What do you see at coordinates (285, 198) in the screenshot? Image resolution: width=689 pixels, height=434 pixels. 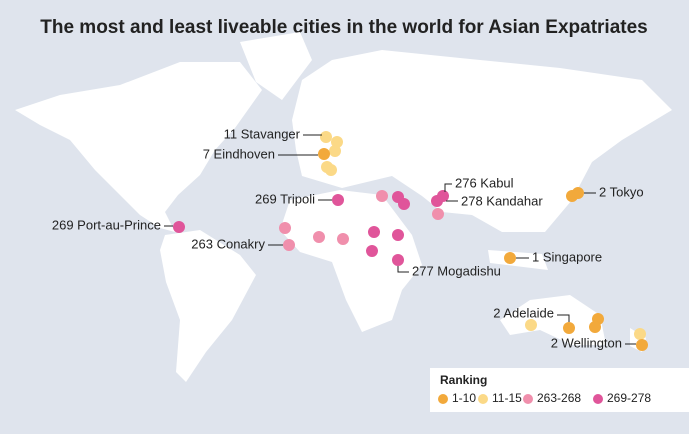 I see `city-label: 269 Tripoli` at bounding box center [285, 198].